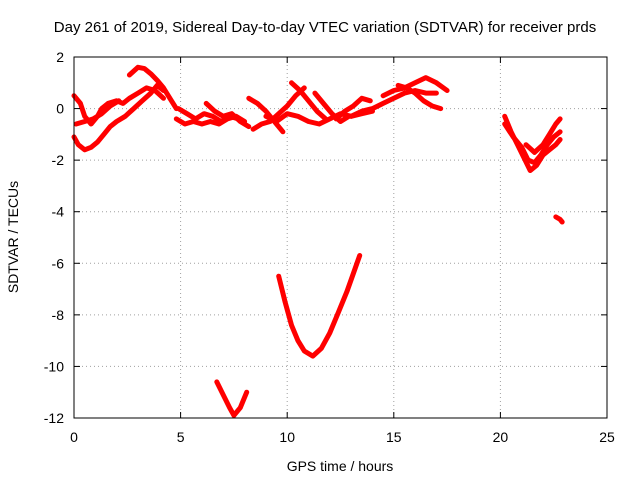  Describe the element at coordinates (340, 466) in the screenshot. I see `x-axis-label: GPS time / hours` at that location.